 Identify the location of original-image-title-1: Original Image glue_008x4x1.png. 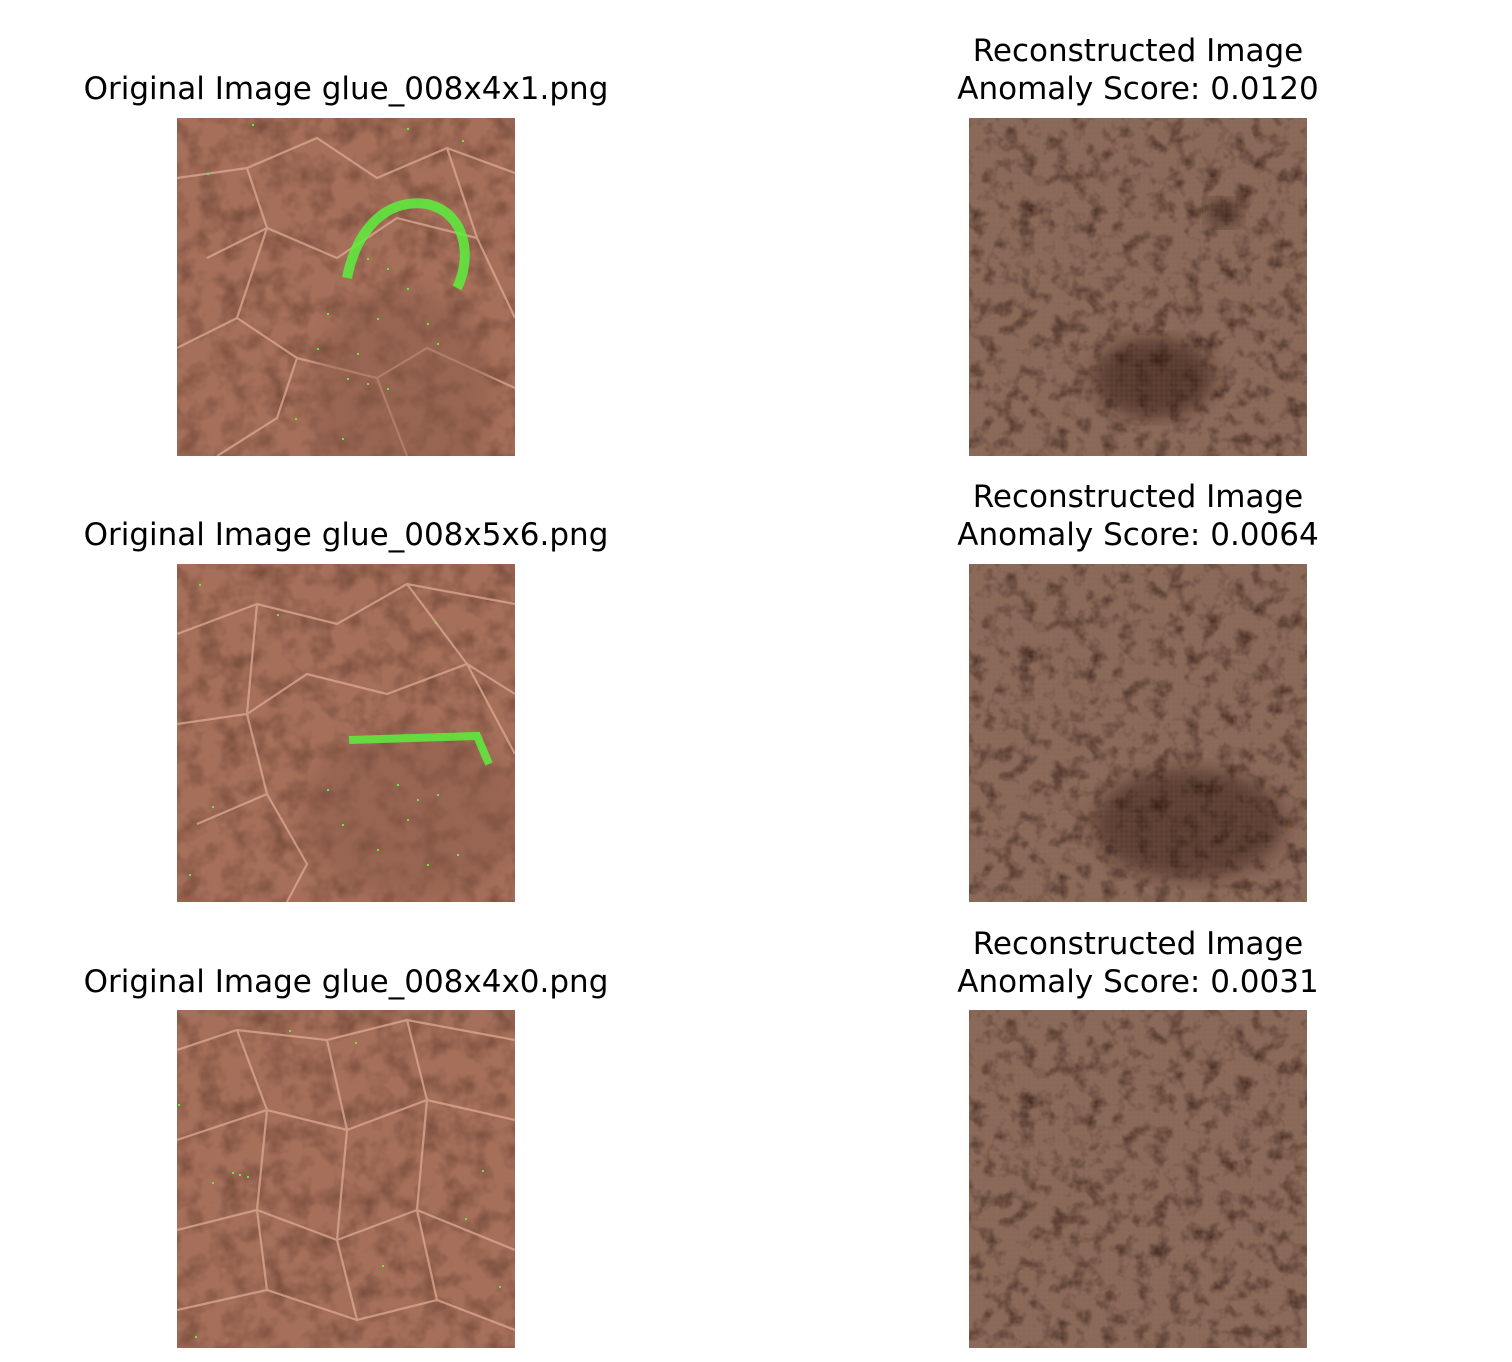
(346, 89).